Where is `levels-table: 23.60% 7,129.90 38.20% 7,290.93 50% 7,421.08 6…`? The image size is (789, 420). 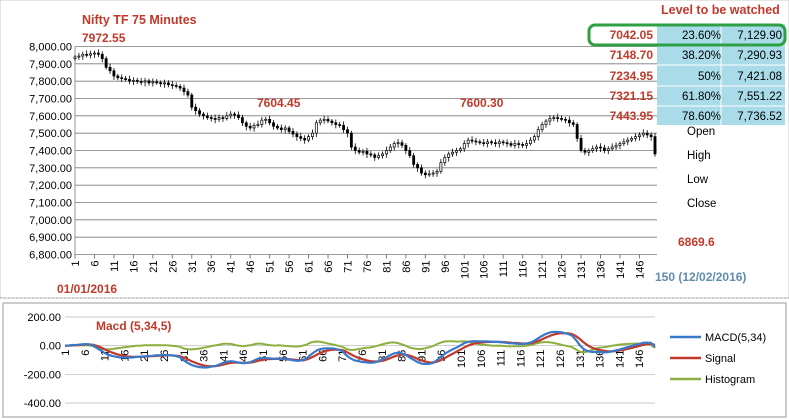 levels-table: 23.60% 7,129.90 38.20% 7,290.93 50% 7,421.08 6… is located at coordinates (721, 75).